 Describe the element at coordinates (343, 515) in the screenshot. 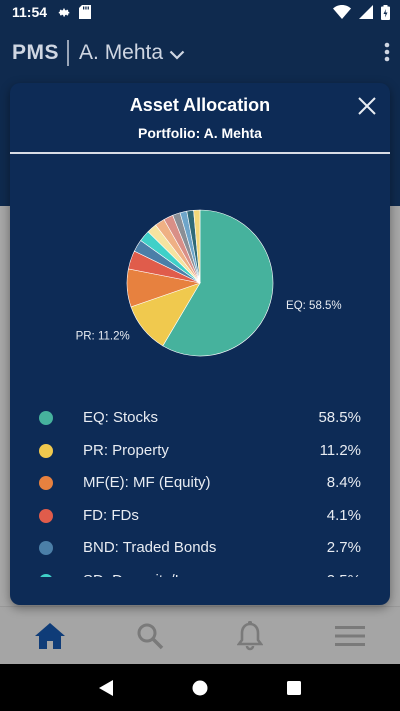

I see `legend-value: 4.1%` at that location.